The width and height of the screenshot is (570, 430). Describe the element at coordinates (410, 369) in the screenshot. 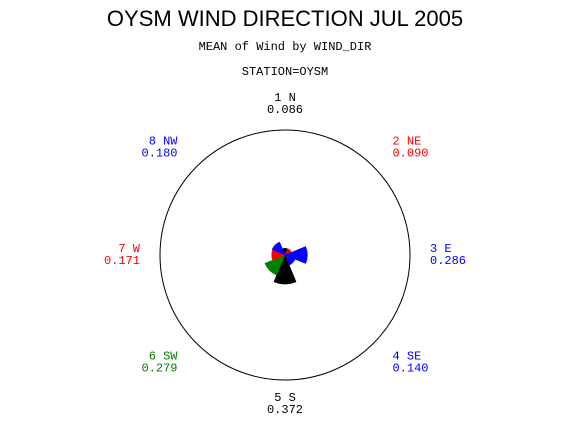

I see `value-label: 0.140` at that location.